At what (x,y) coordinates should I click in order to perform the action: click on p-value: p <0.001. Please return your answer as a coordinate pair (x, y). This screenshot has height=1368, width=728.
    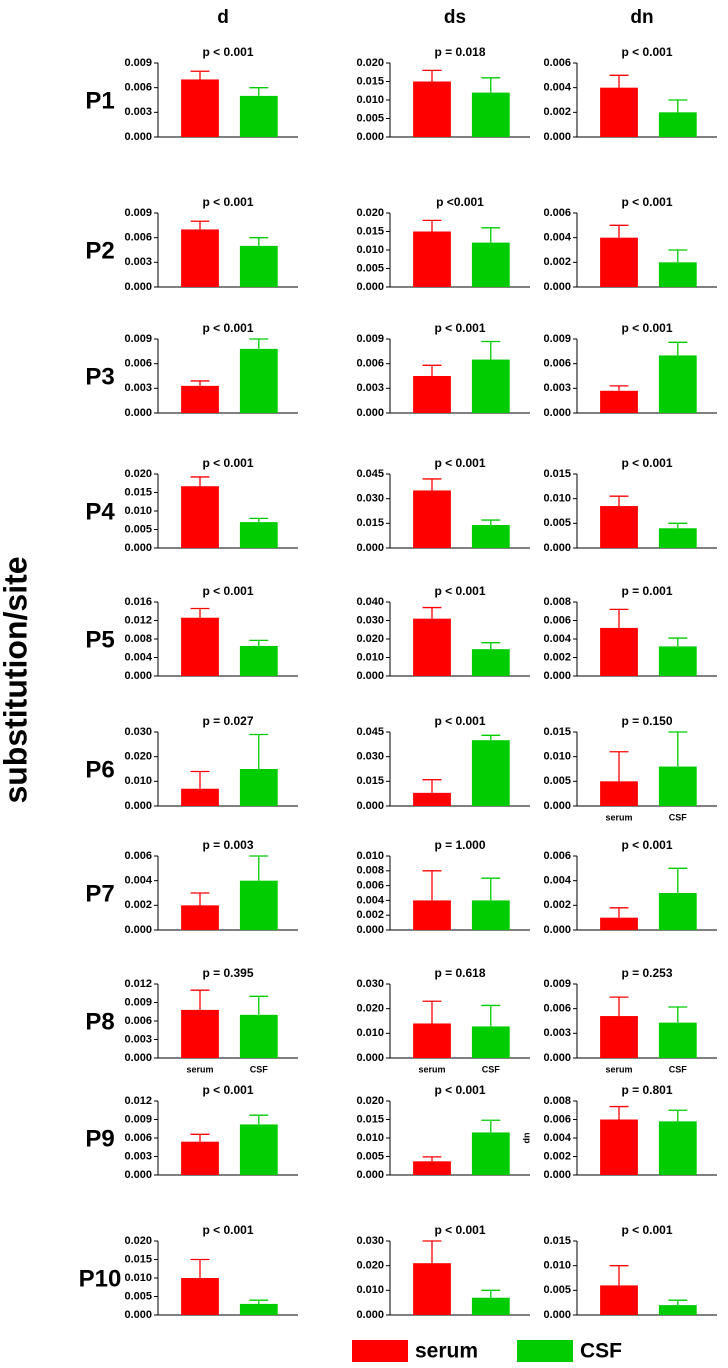
    Looking at the image, I should click on (460, 202).